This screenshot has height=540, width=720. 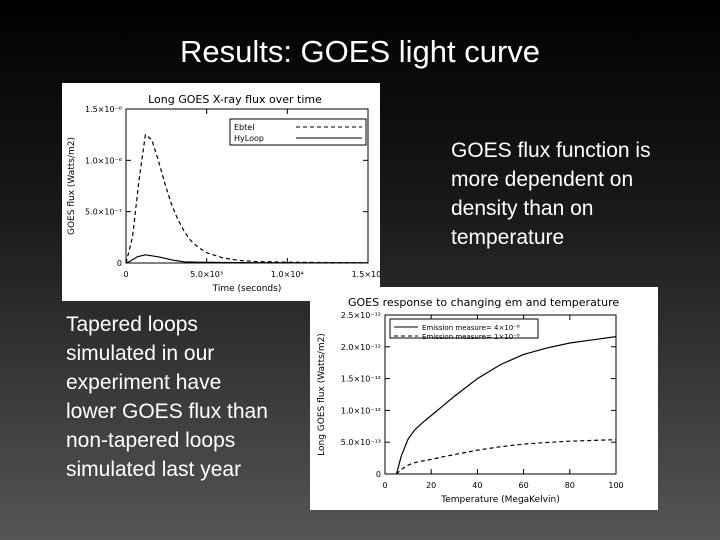 What do you see at coordinates (524, 485) in the screenshot?
I see `x-tick-label: 60` at bounding box center [524, 485].